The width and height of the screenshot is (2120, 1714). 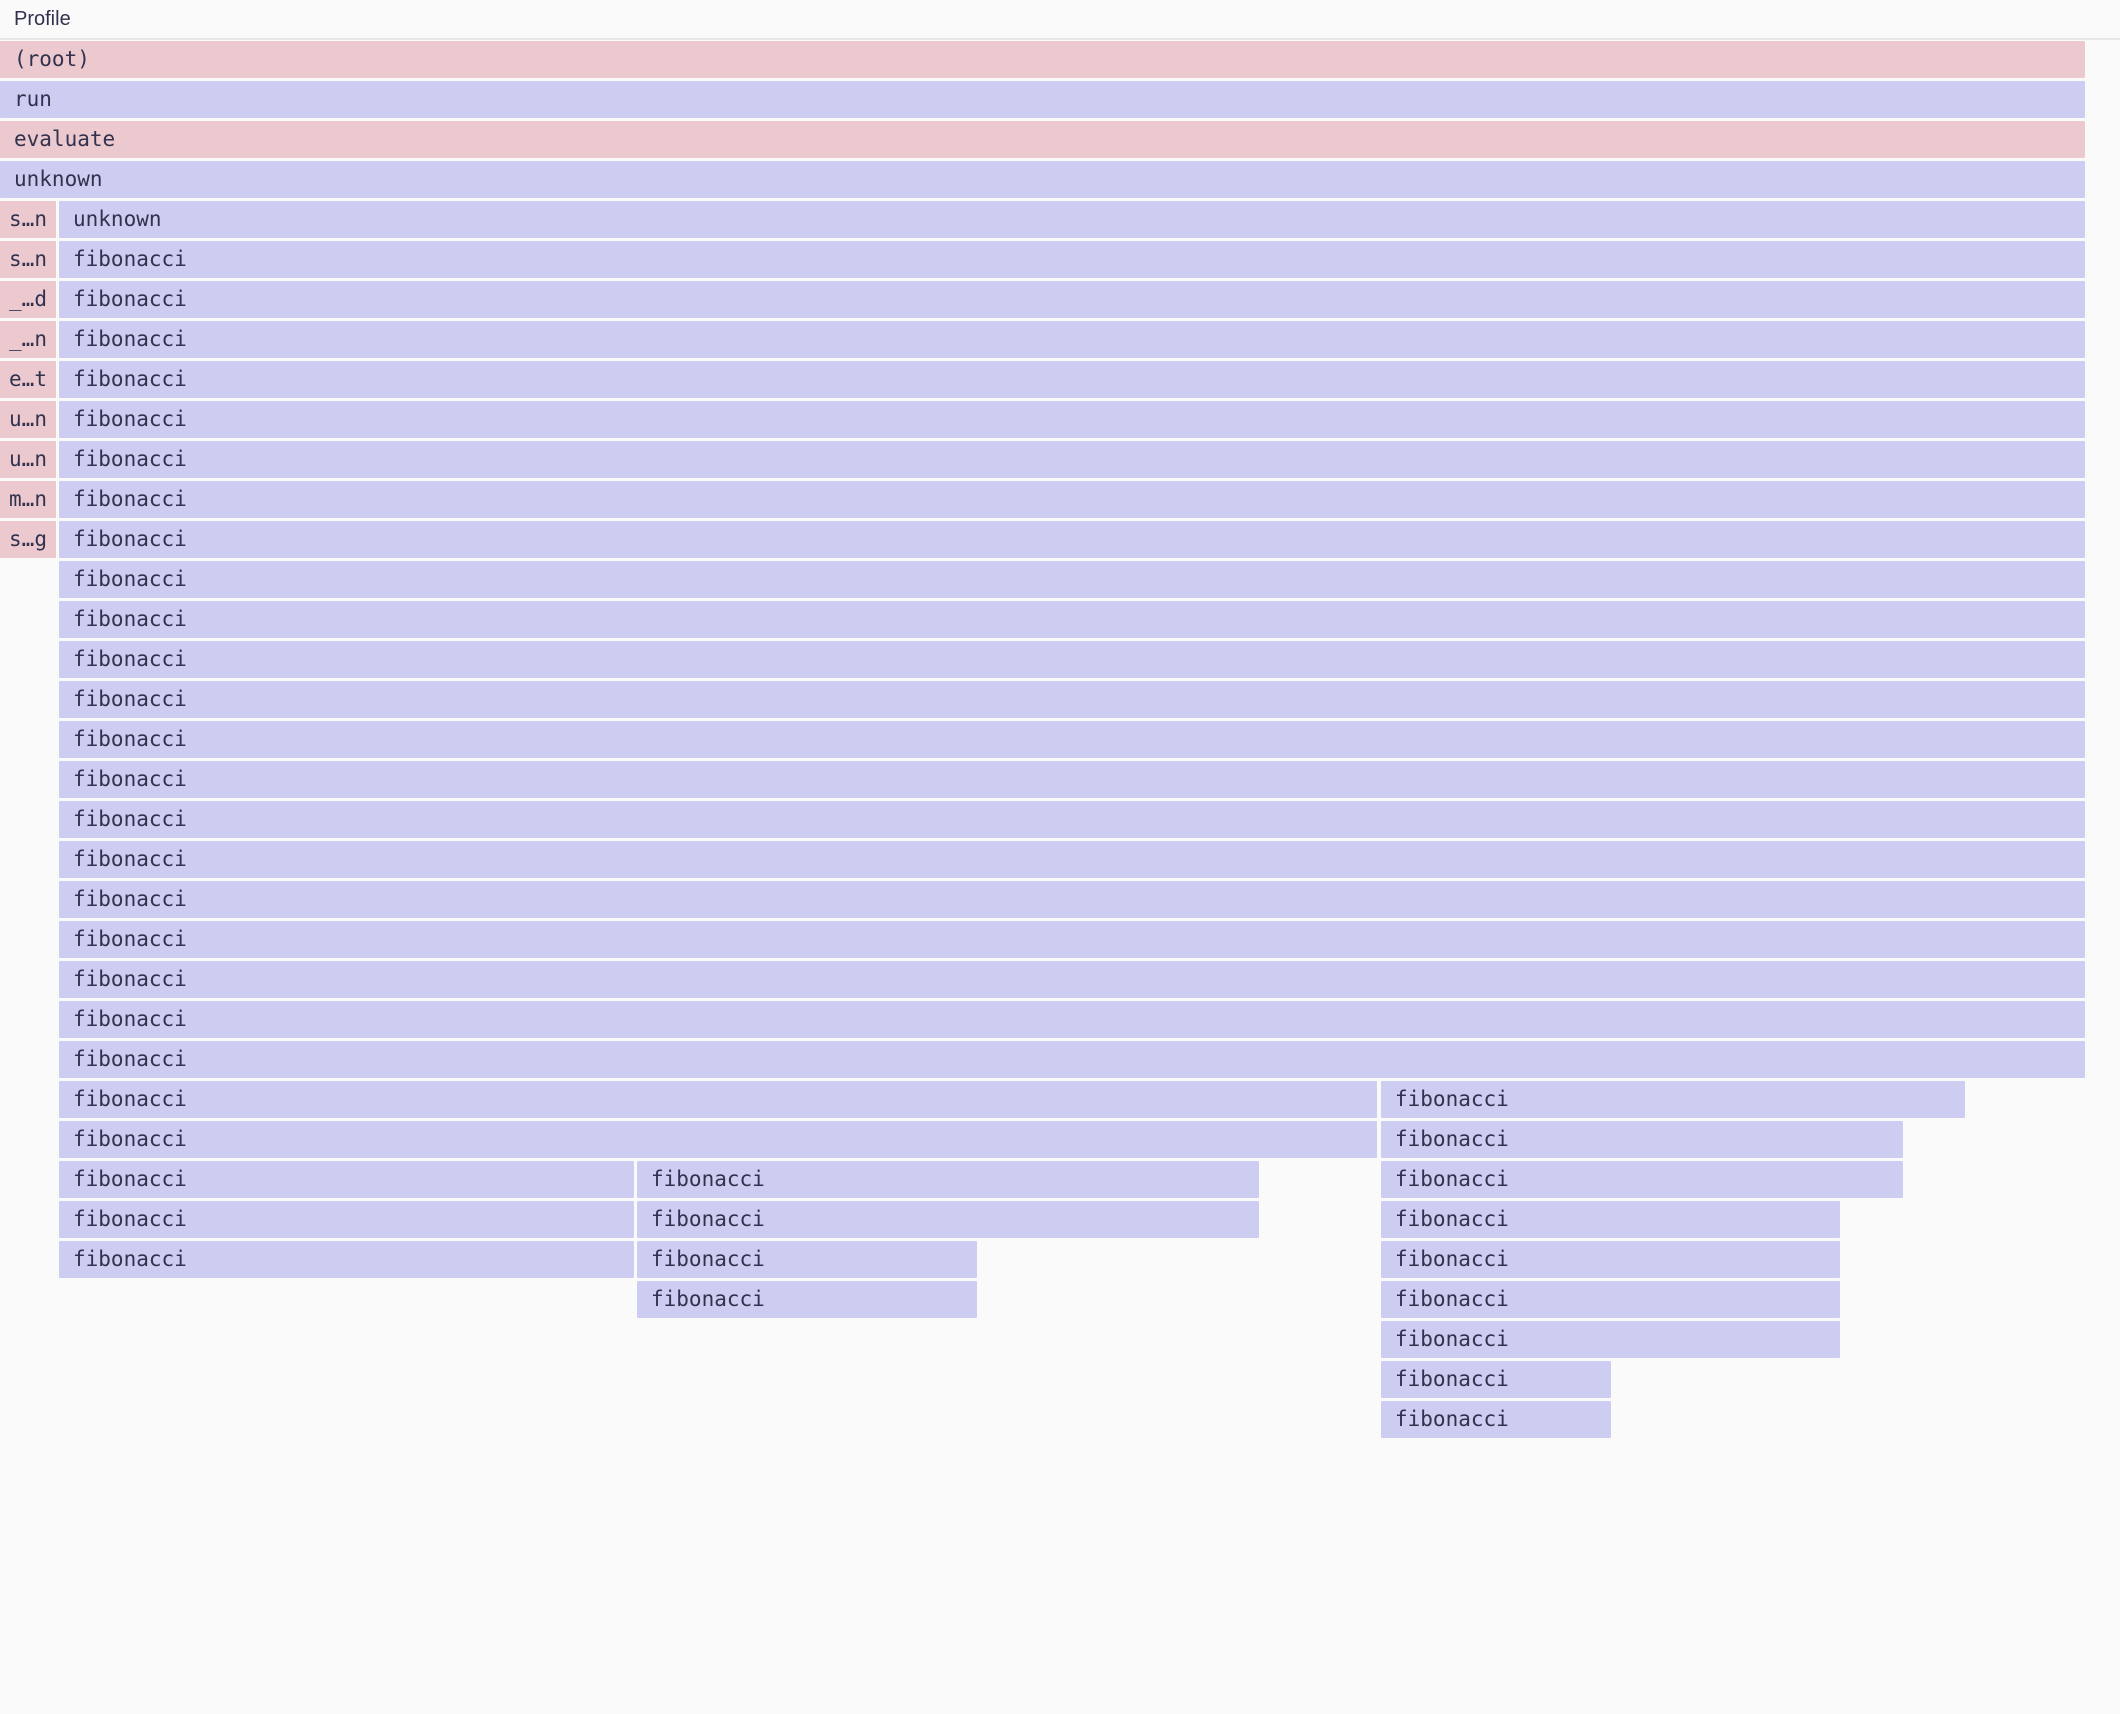 What do you see at coordinates (1060, 20) in the screenshot?
I see `profile-tab-header: Profile` at bounding box center [1060, 20].